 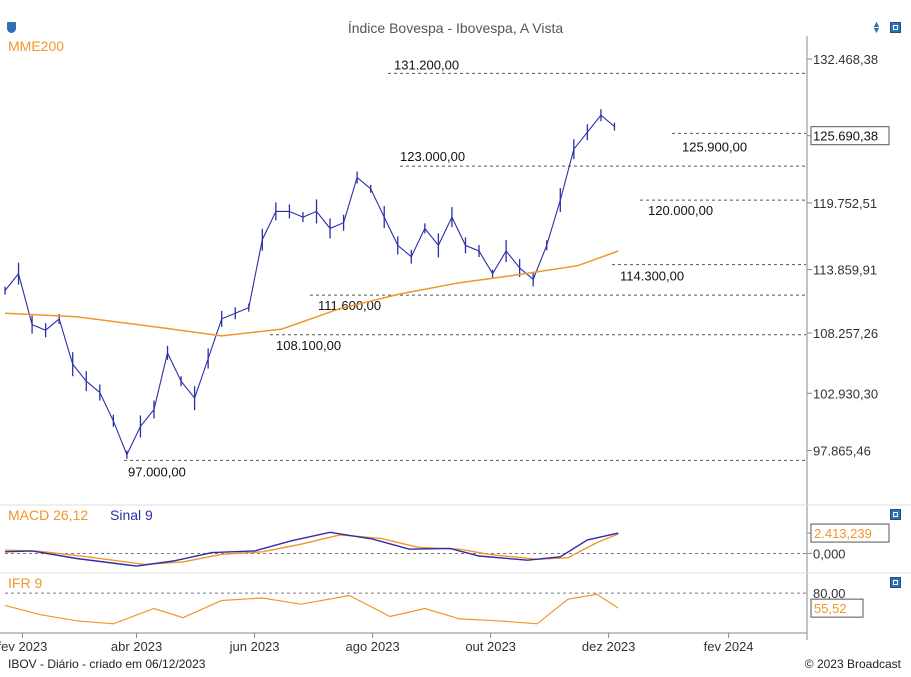 What do you see at coordinates (432, 156) in the screenshot?
I see `level-label: 123.000,00` at bounding box center [432, 156].